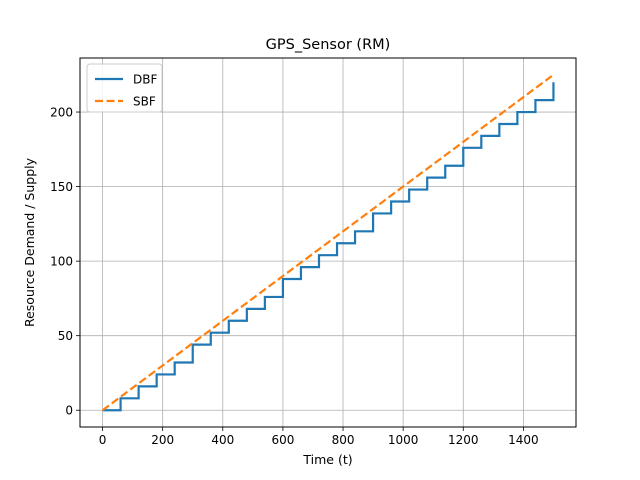  I want to click on legend-dbf-label: DBF, so click(145, 80).